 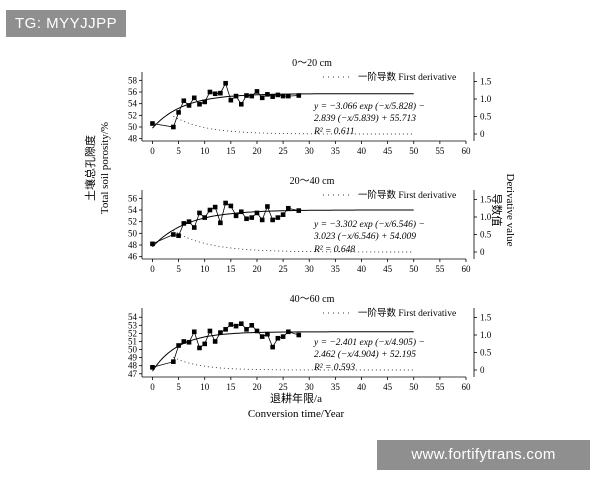 I want to click on r-squared: R² = 0.648, so click(x=334, y=250).